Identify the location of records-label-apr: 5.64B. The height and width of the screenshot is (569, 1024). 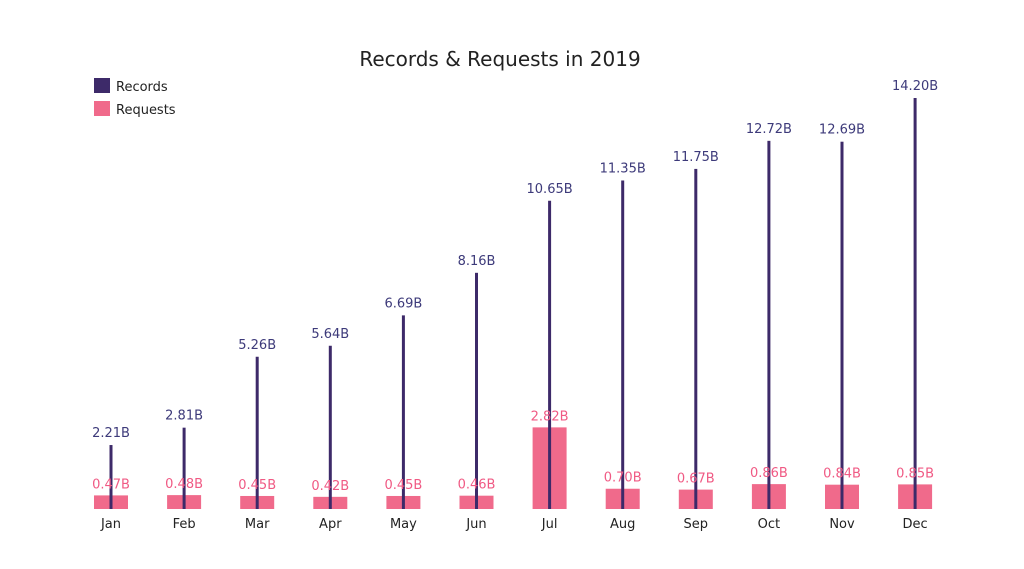
(330, 334).